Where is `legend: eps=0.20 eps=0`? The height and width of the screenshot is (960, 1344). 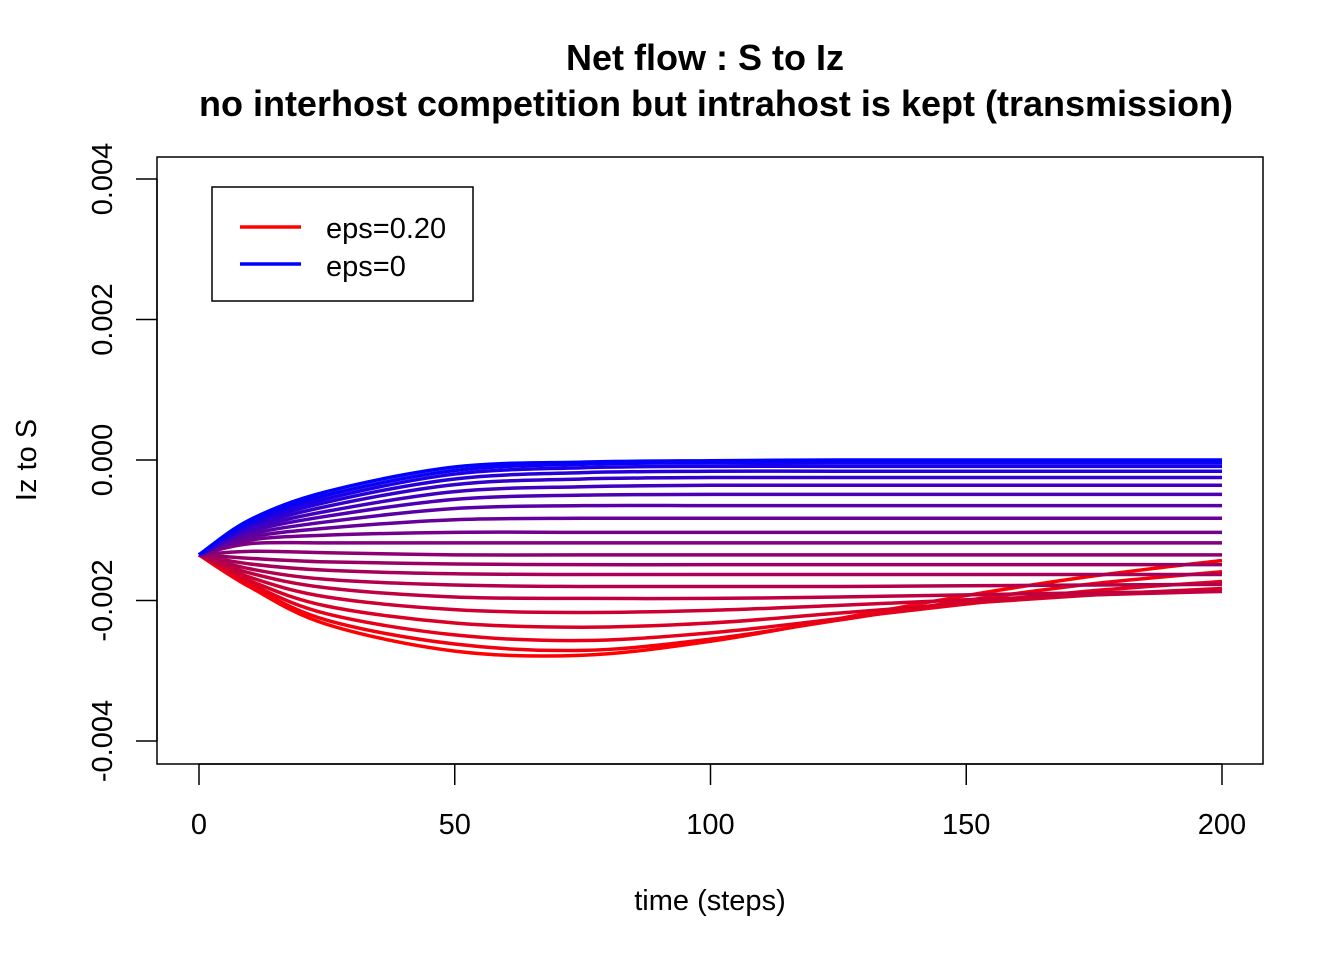 legend: eps=0.20 eps=0 is located at coordinates (342, 244).